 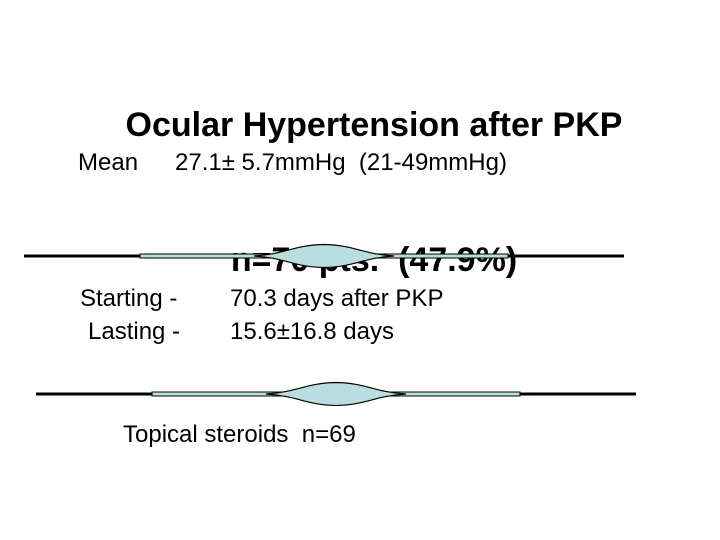 I want to click on slide-title-line1: Ocular Hypertension after PKP, so click(x=374, y=125).